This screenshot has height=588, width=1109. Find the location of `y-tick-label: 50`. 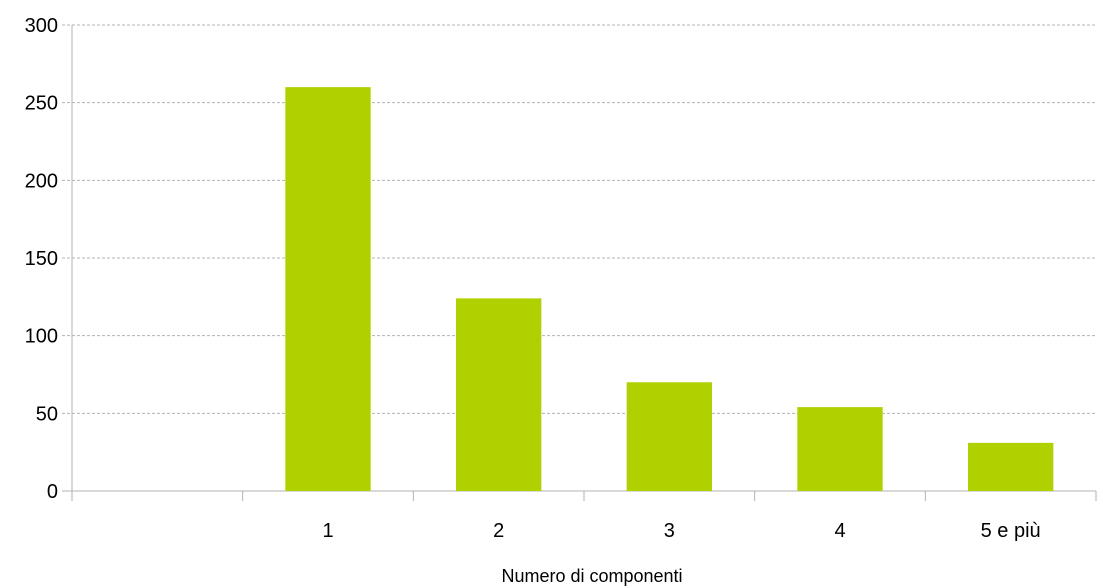

y-tick-label: 50 is located at coordinates (47, 414).